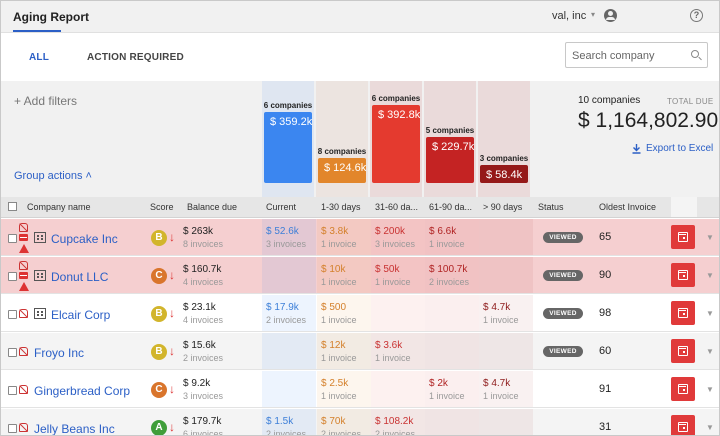 The height and width of the screenshot is (436, 720). What do you see at coordinates (448, 269) in the screenshot?
I see `bucket-amount-d61_90: $ 100.7k` at bounding box center [448, 269].